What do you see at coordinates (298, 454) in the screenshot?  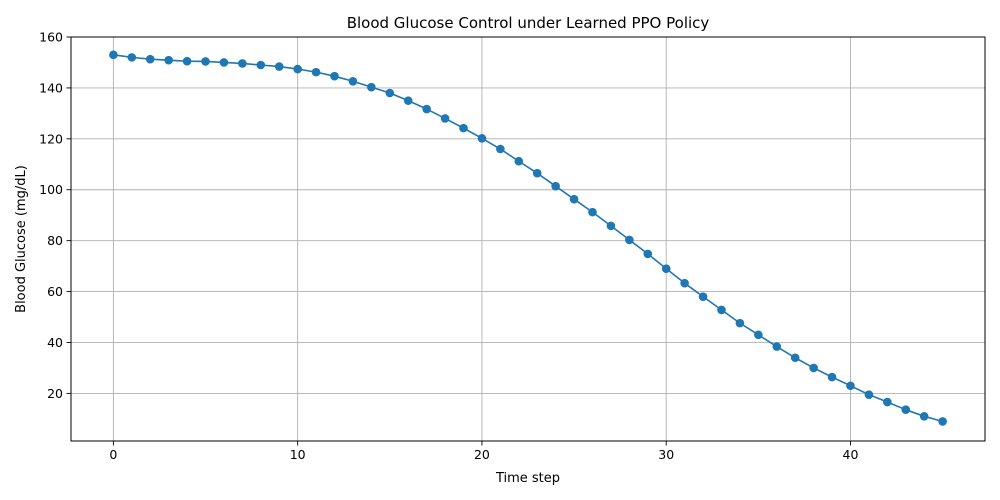 I see `x-tick-label: 10` at bounding box center [298, 454].